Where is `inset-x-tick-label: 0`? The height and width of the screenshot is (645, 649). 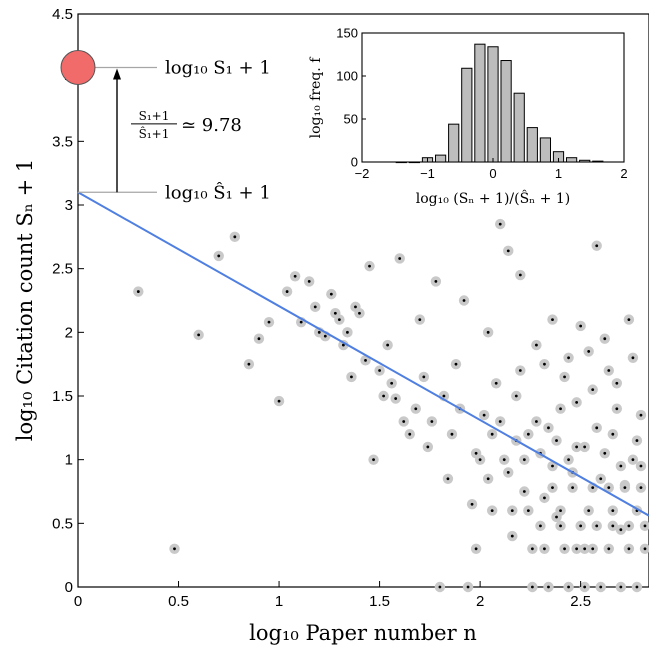 inset-x-tick-label: 0 is located at coordinates (492, 173).